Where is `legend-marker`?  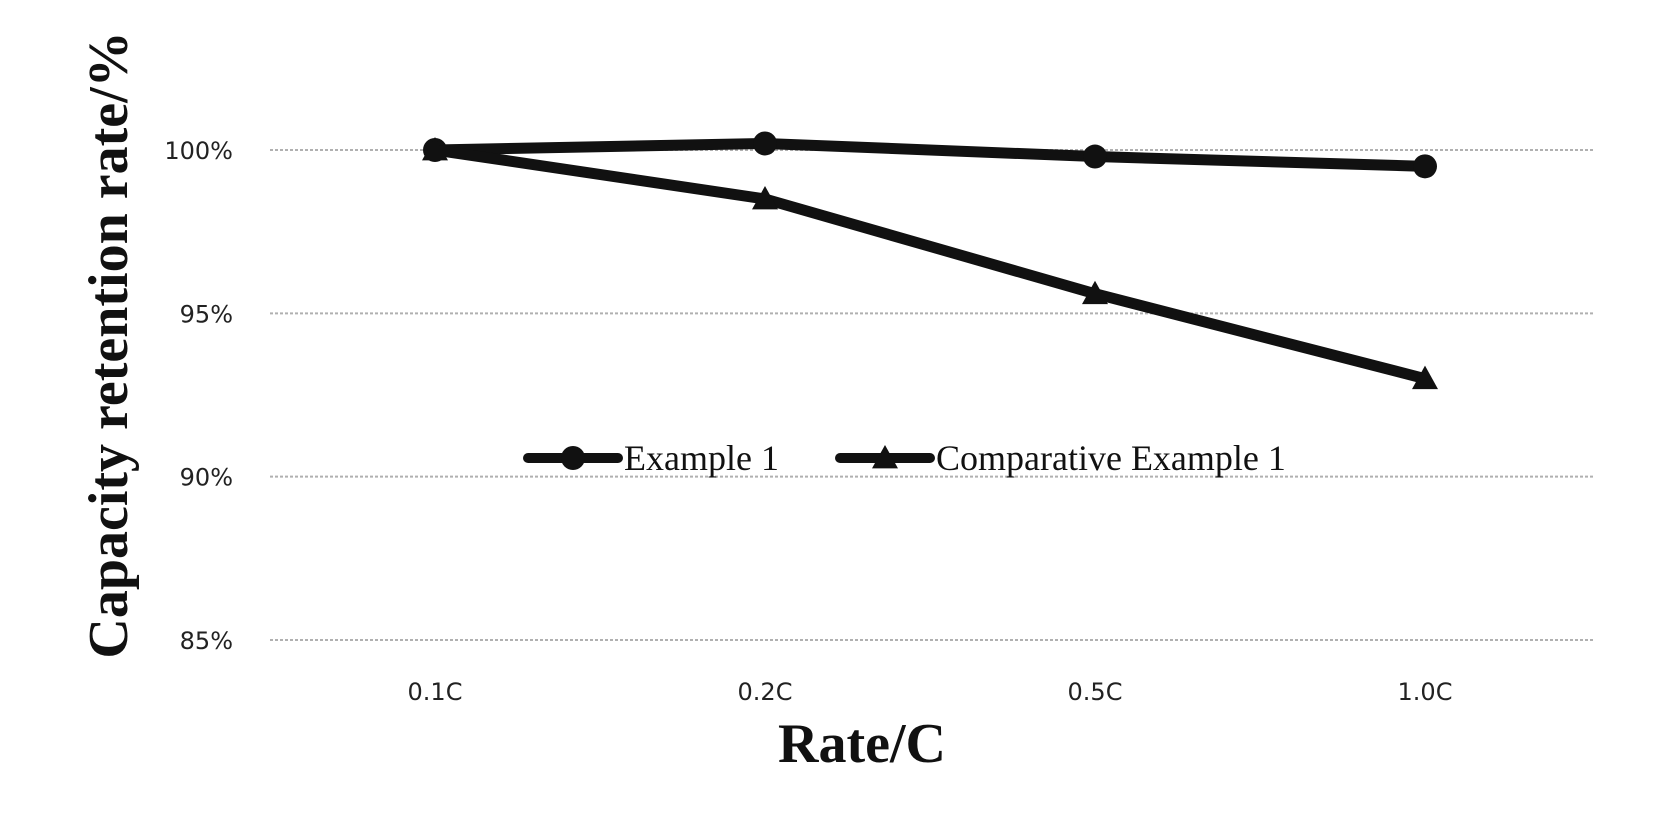
legend-marker is located at coordinates (573, 458).